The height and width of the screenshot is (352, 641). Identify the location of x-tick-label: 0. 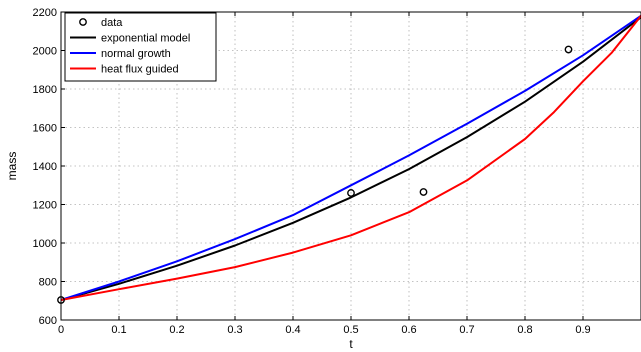
(61, 330).